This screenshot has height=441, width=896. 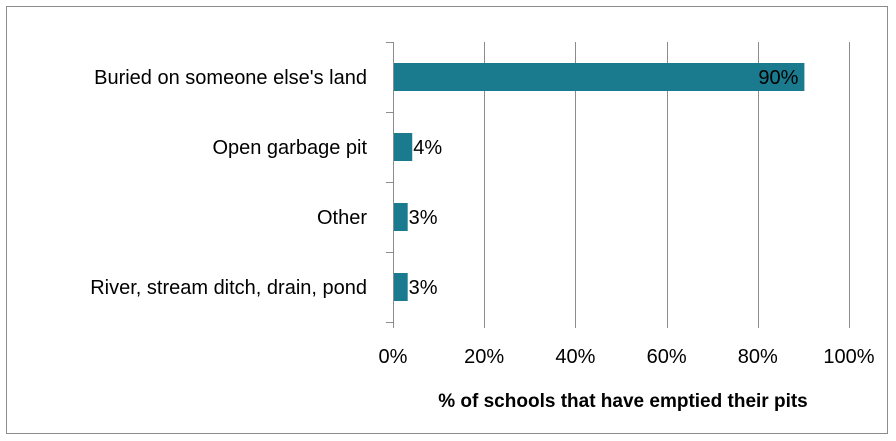 What do you see at coordinates (848, 357) in the screenshot?
I see `x-tick-label: 100%` at bounding box center [848, 357].